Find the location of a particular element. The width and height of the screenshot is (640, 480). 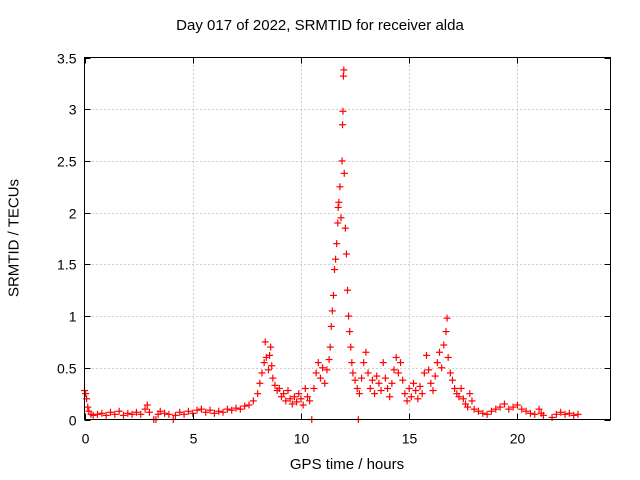

y-tick-label: 0 is located at coordinates (73, 421).